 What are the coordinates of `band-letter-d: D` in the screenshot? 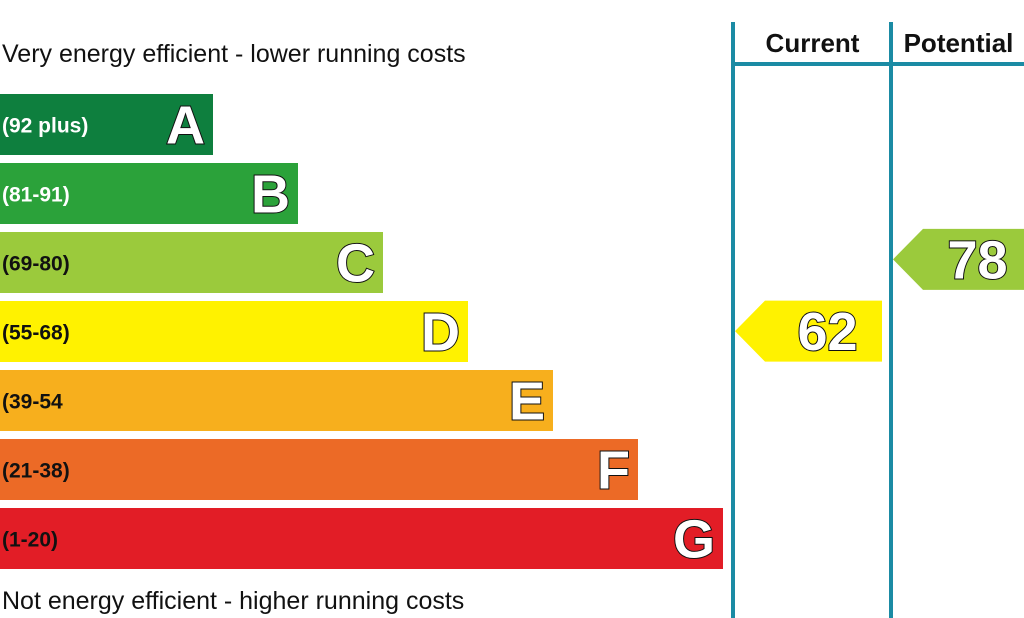 It's located at (440, 333).